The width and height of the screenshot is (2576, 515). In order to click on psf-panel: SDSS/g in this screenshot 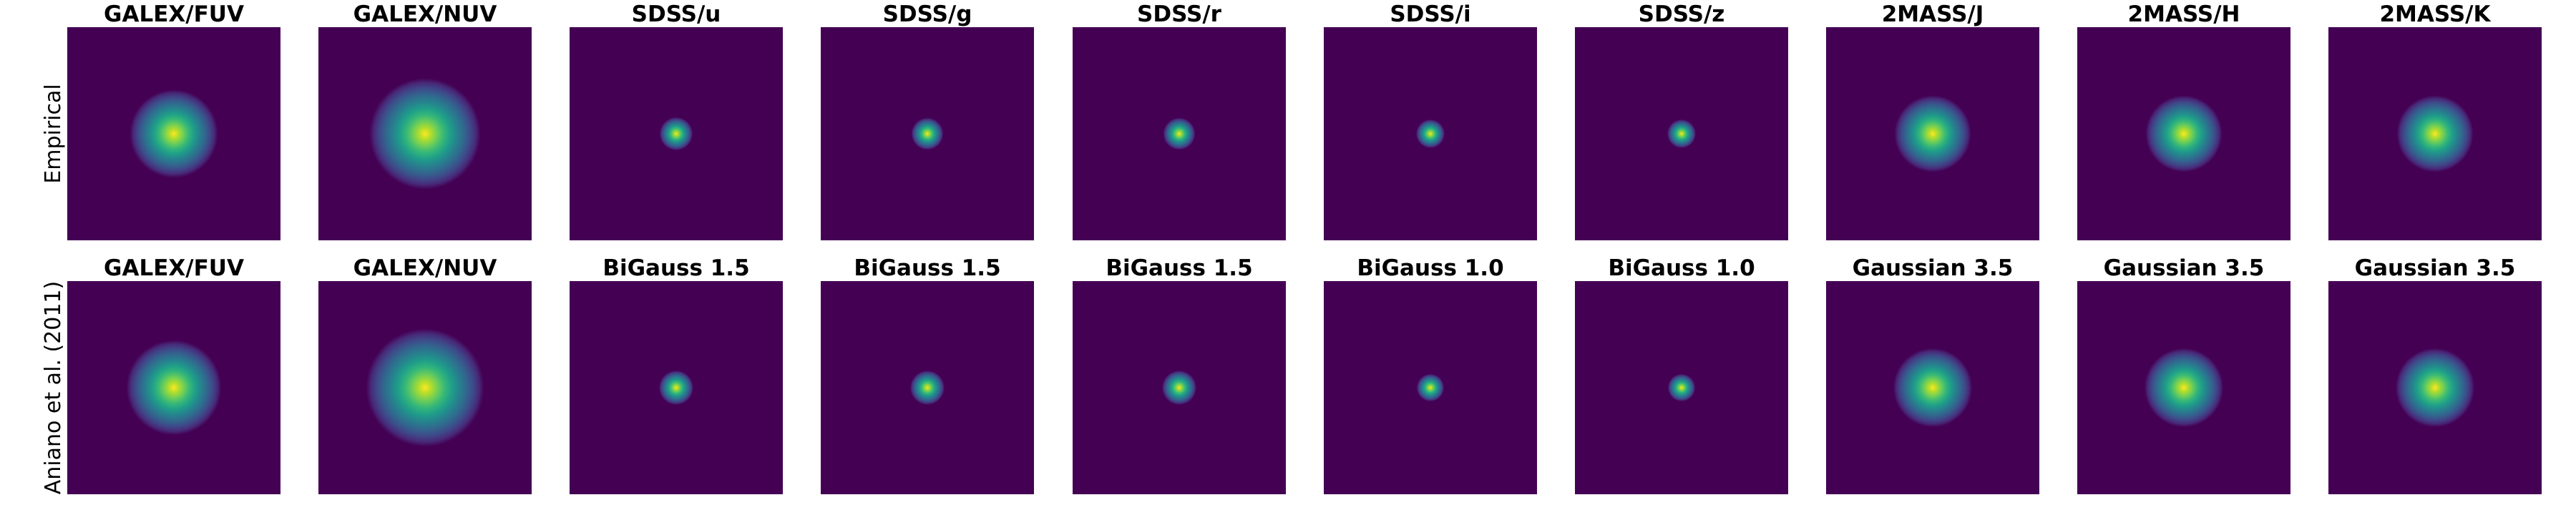, I will do `click(928, 120)`.